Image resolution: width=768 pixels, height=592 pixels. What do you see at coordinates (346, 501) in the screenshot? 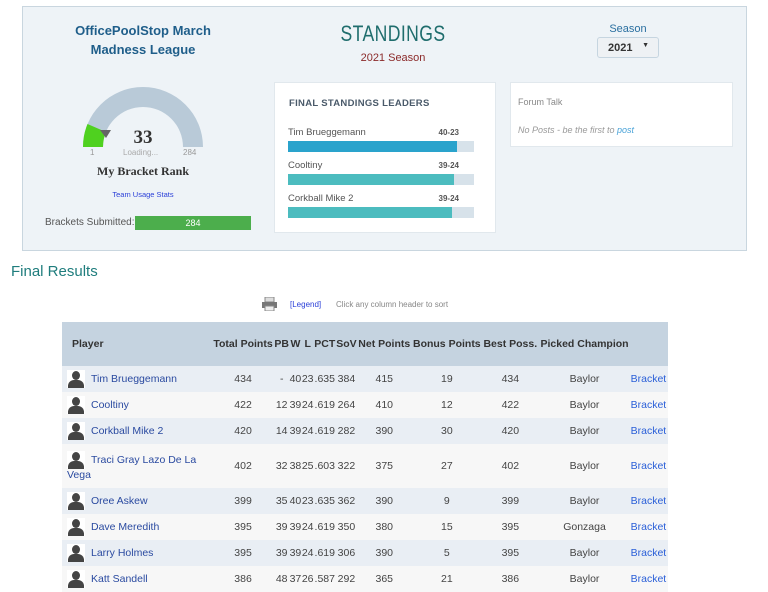
I see `cell: 362` at bounding box center [346, 501].